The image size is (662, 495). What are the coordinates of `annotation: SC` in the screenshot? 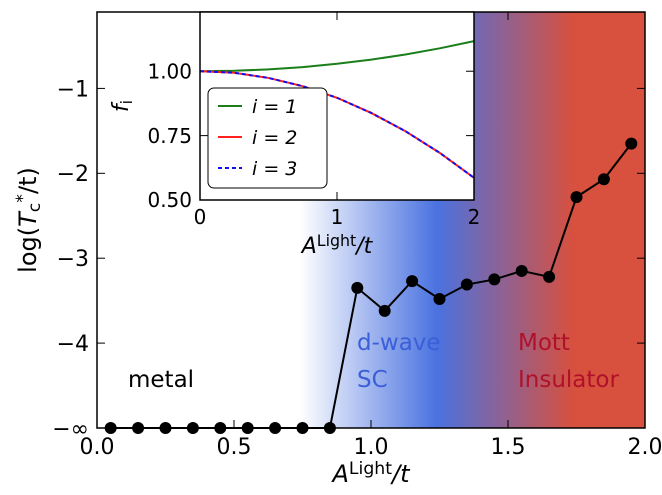 It's located at (372, 380).